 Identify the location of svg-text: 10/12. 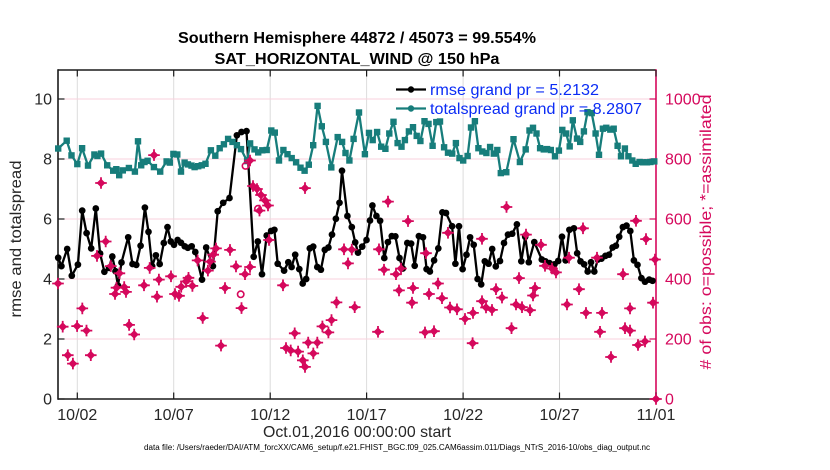
(270, 415).